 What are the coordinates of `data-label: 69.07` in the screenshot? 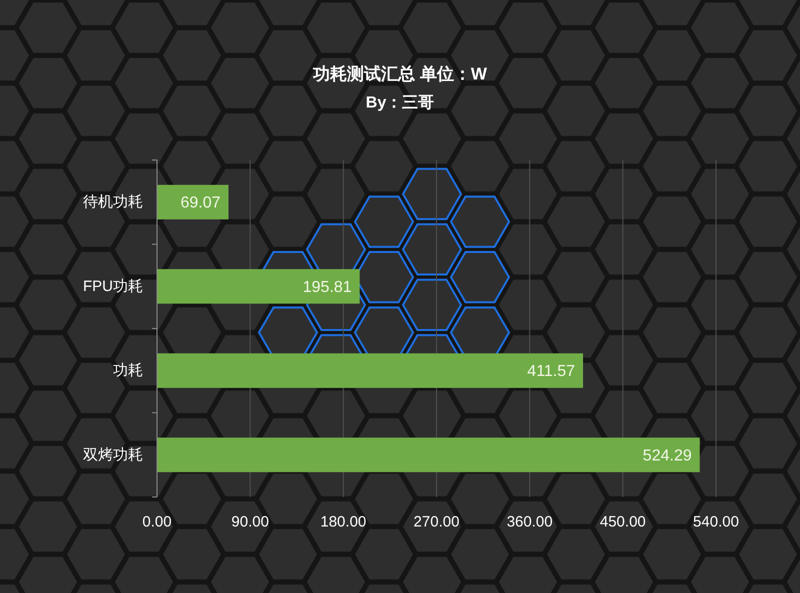 It's located at (200, 203).